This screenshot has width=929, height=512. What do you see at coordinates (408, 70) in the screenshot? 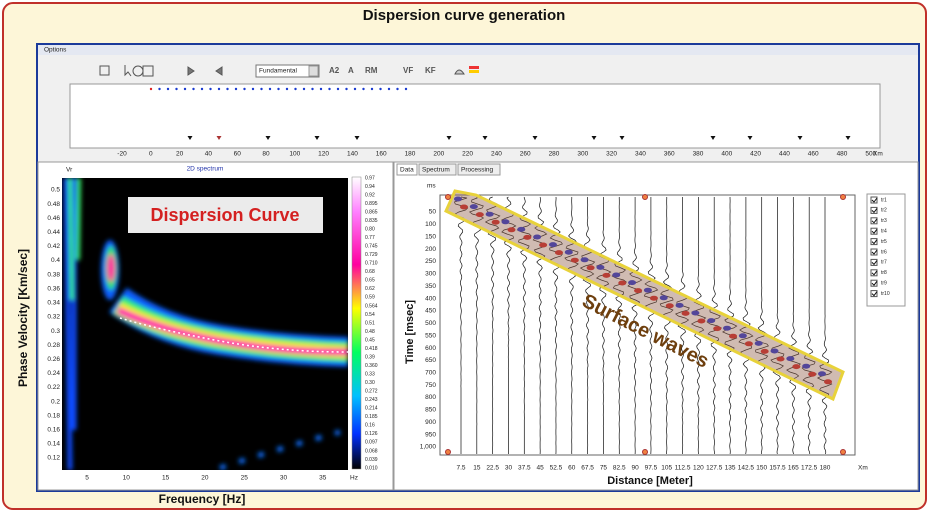
I see `toolbar-button: VF` at bounding box center [408, 70].